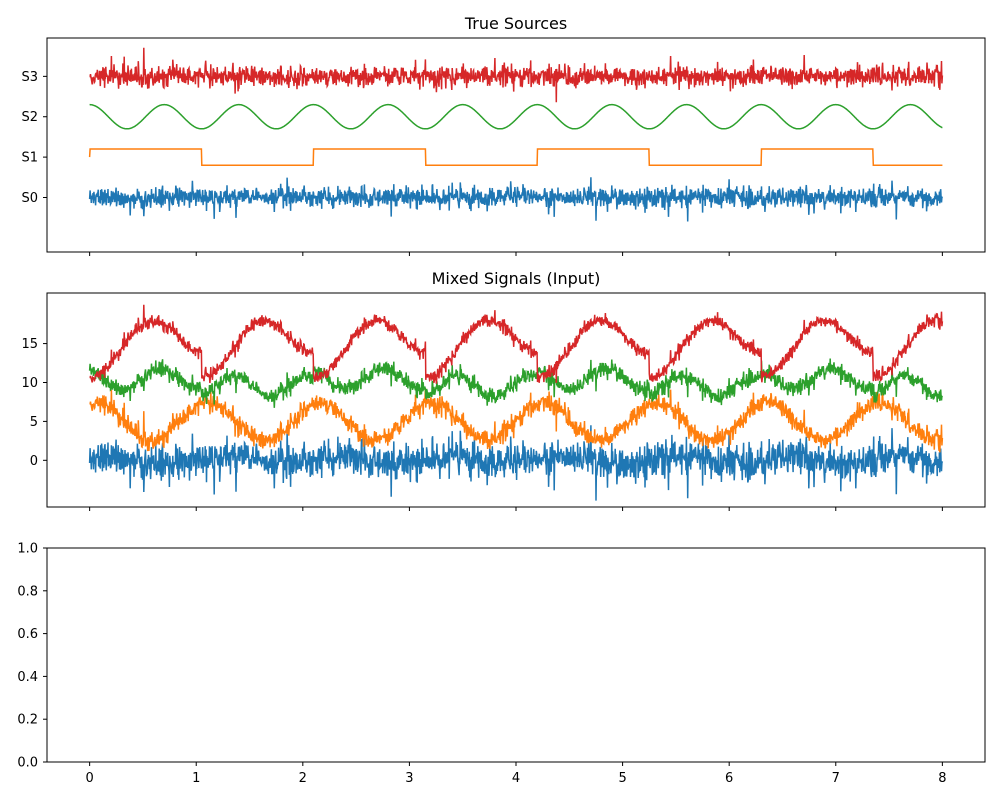  What do you see at coordinates (29, 158) in the screenshot?
I see `ytick-label: S1` at bounding box center [29, 158].